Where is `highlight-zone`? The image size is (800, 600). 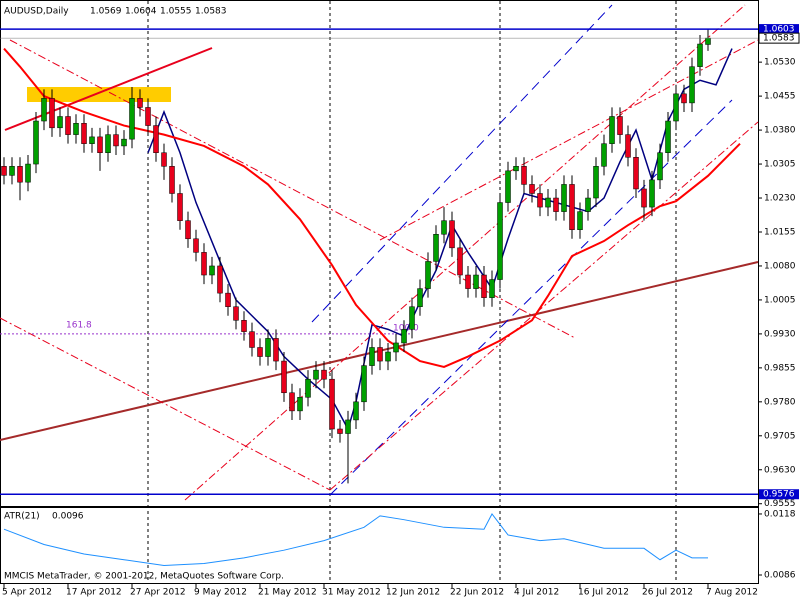 highlight-zone is located at coordinates (99, 94).